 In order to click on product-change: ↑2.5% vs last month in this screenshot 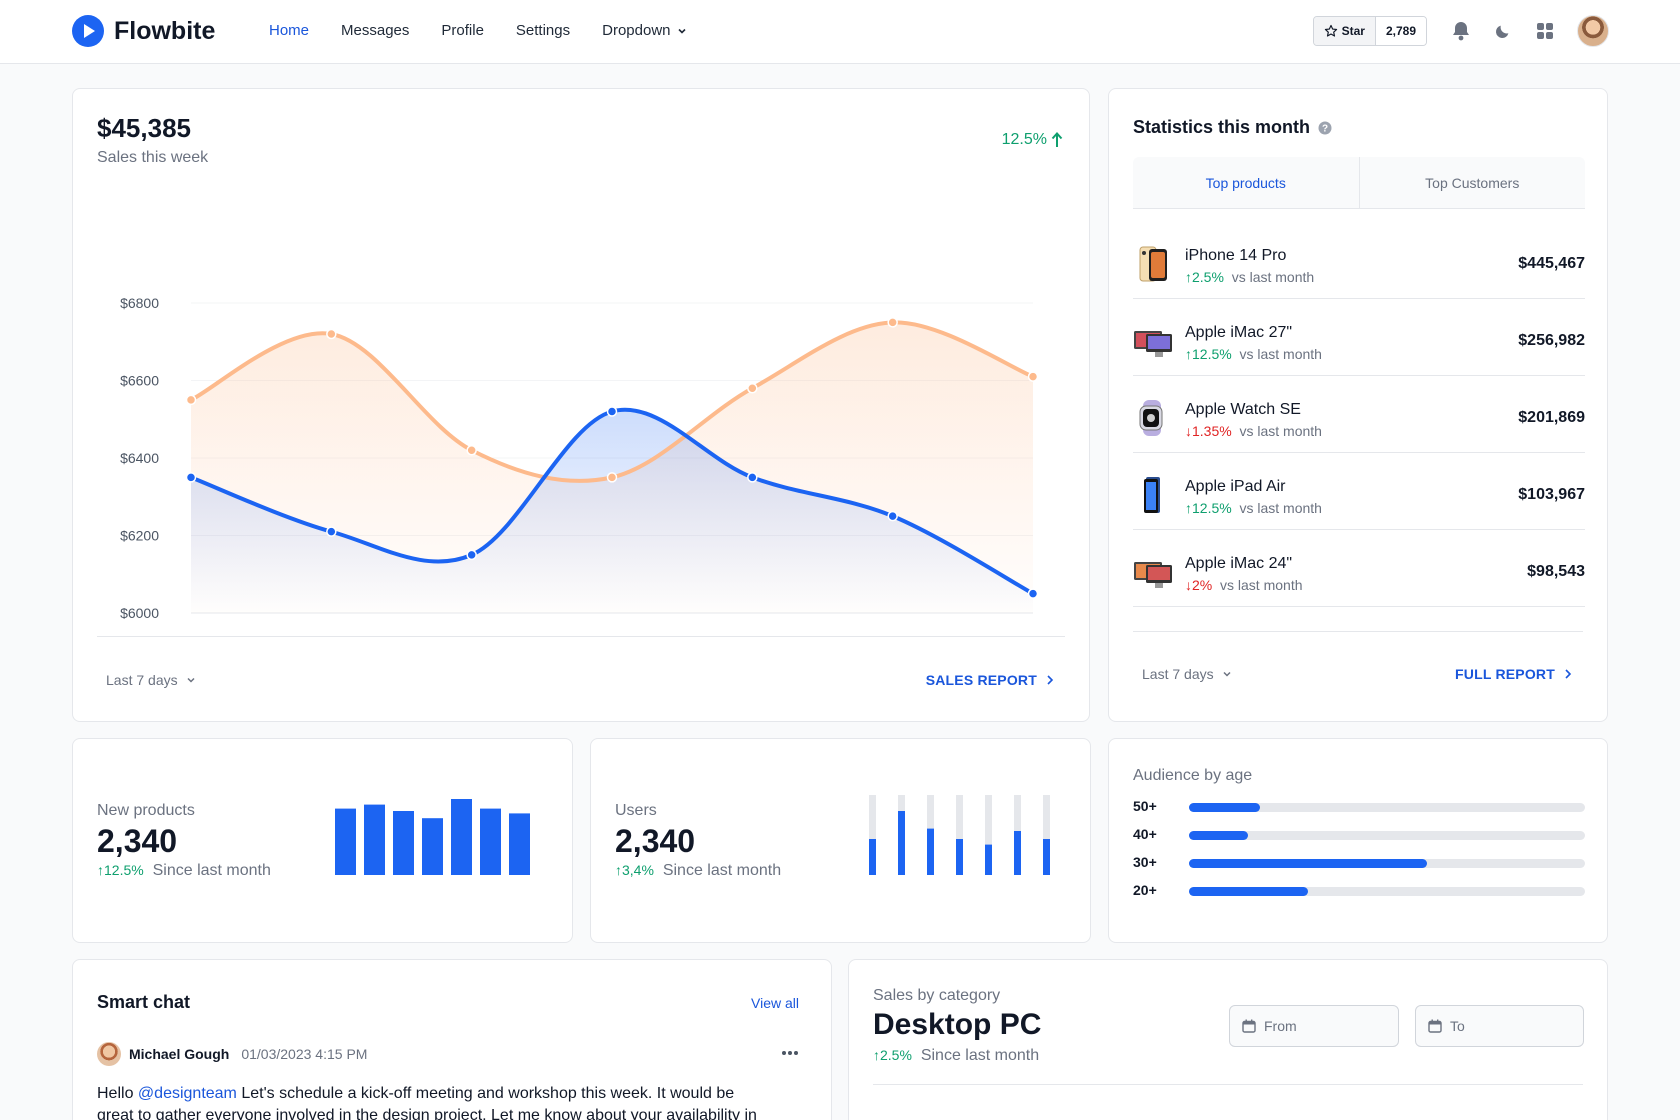, I will do `click(1250, 277)`.